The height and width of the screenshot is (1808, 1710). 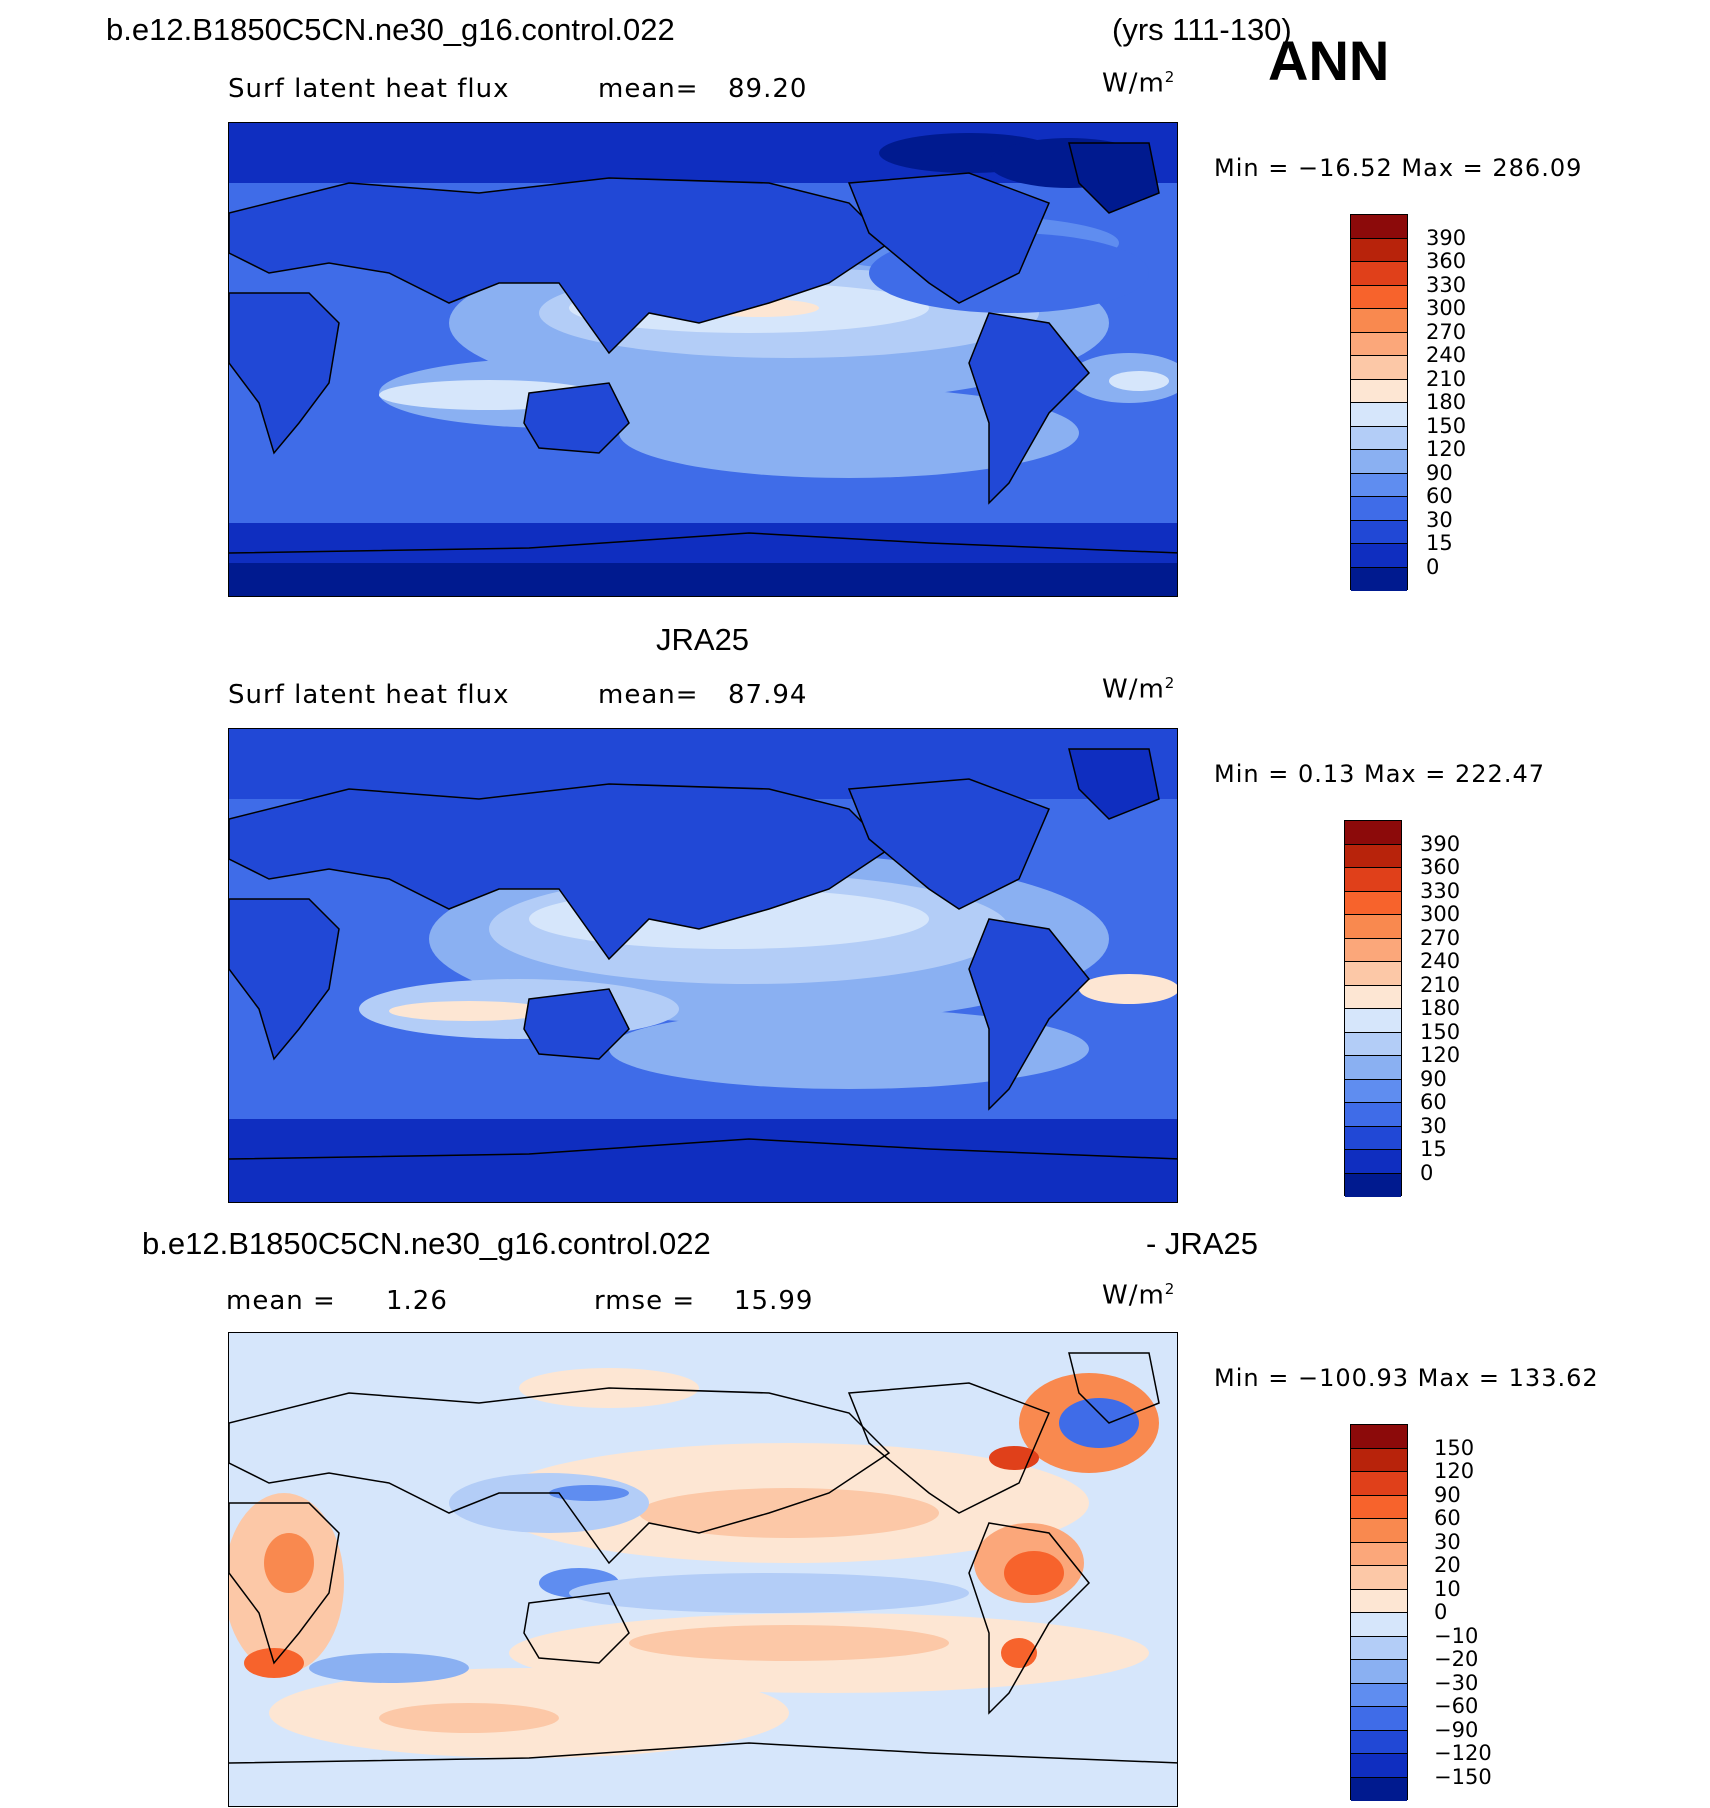 What do you see at coordinates (1463, 1776) in the screenshot?
I see `colorbar-tick-label: −150` at bounding box center [1463, 1776].